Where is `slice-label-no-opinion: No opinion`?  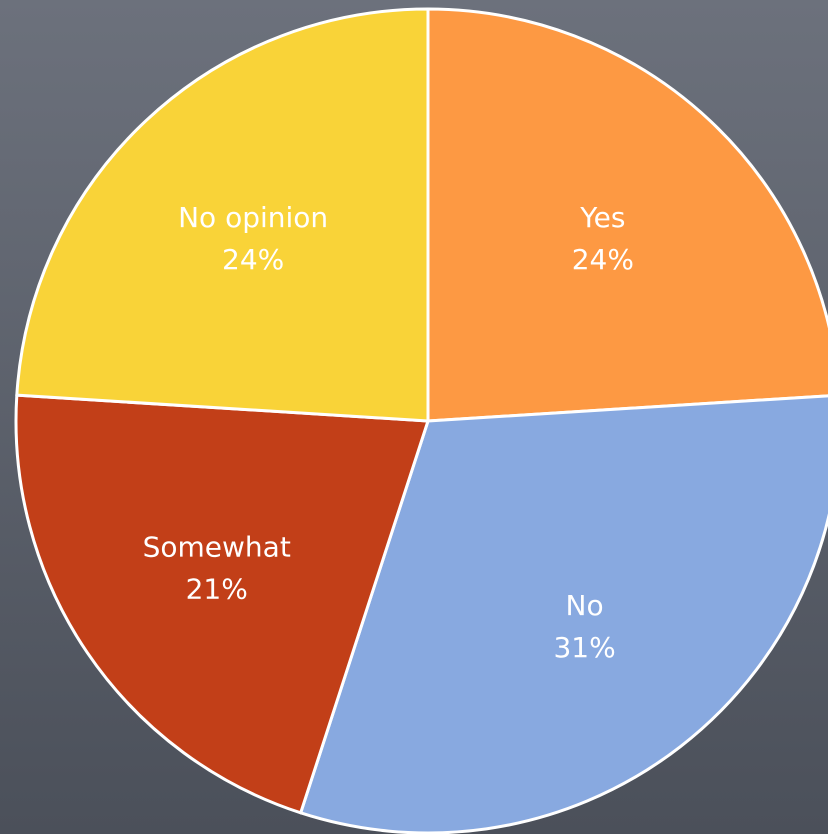
slice-label-no-opinion: No opinion is located at coordinates (253, 217).